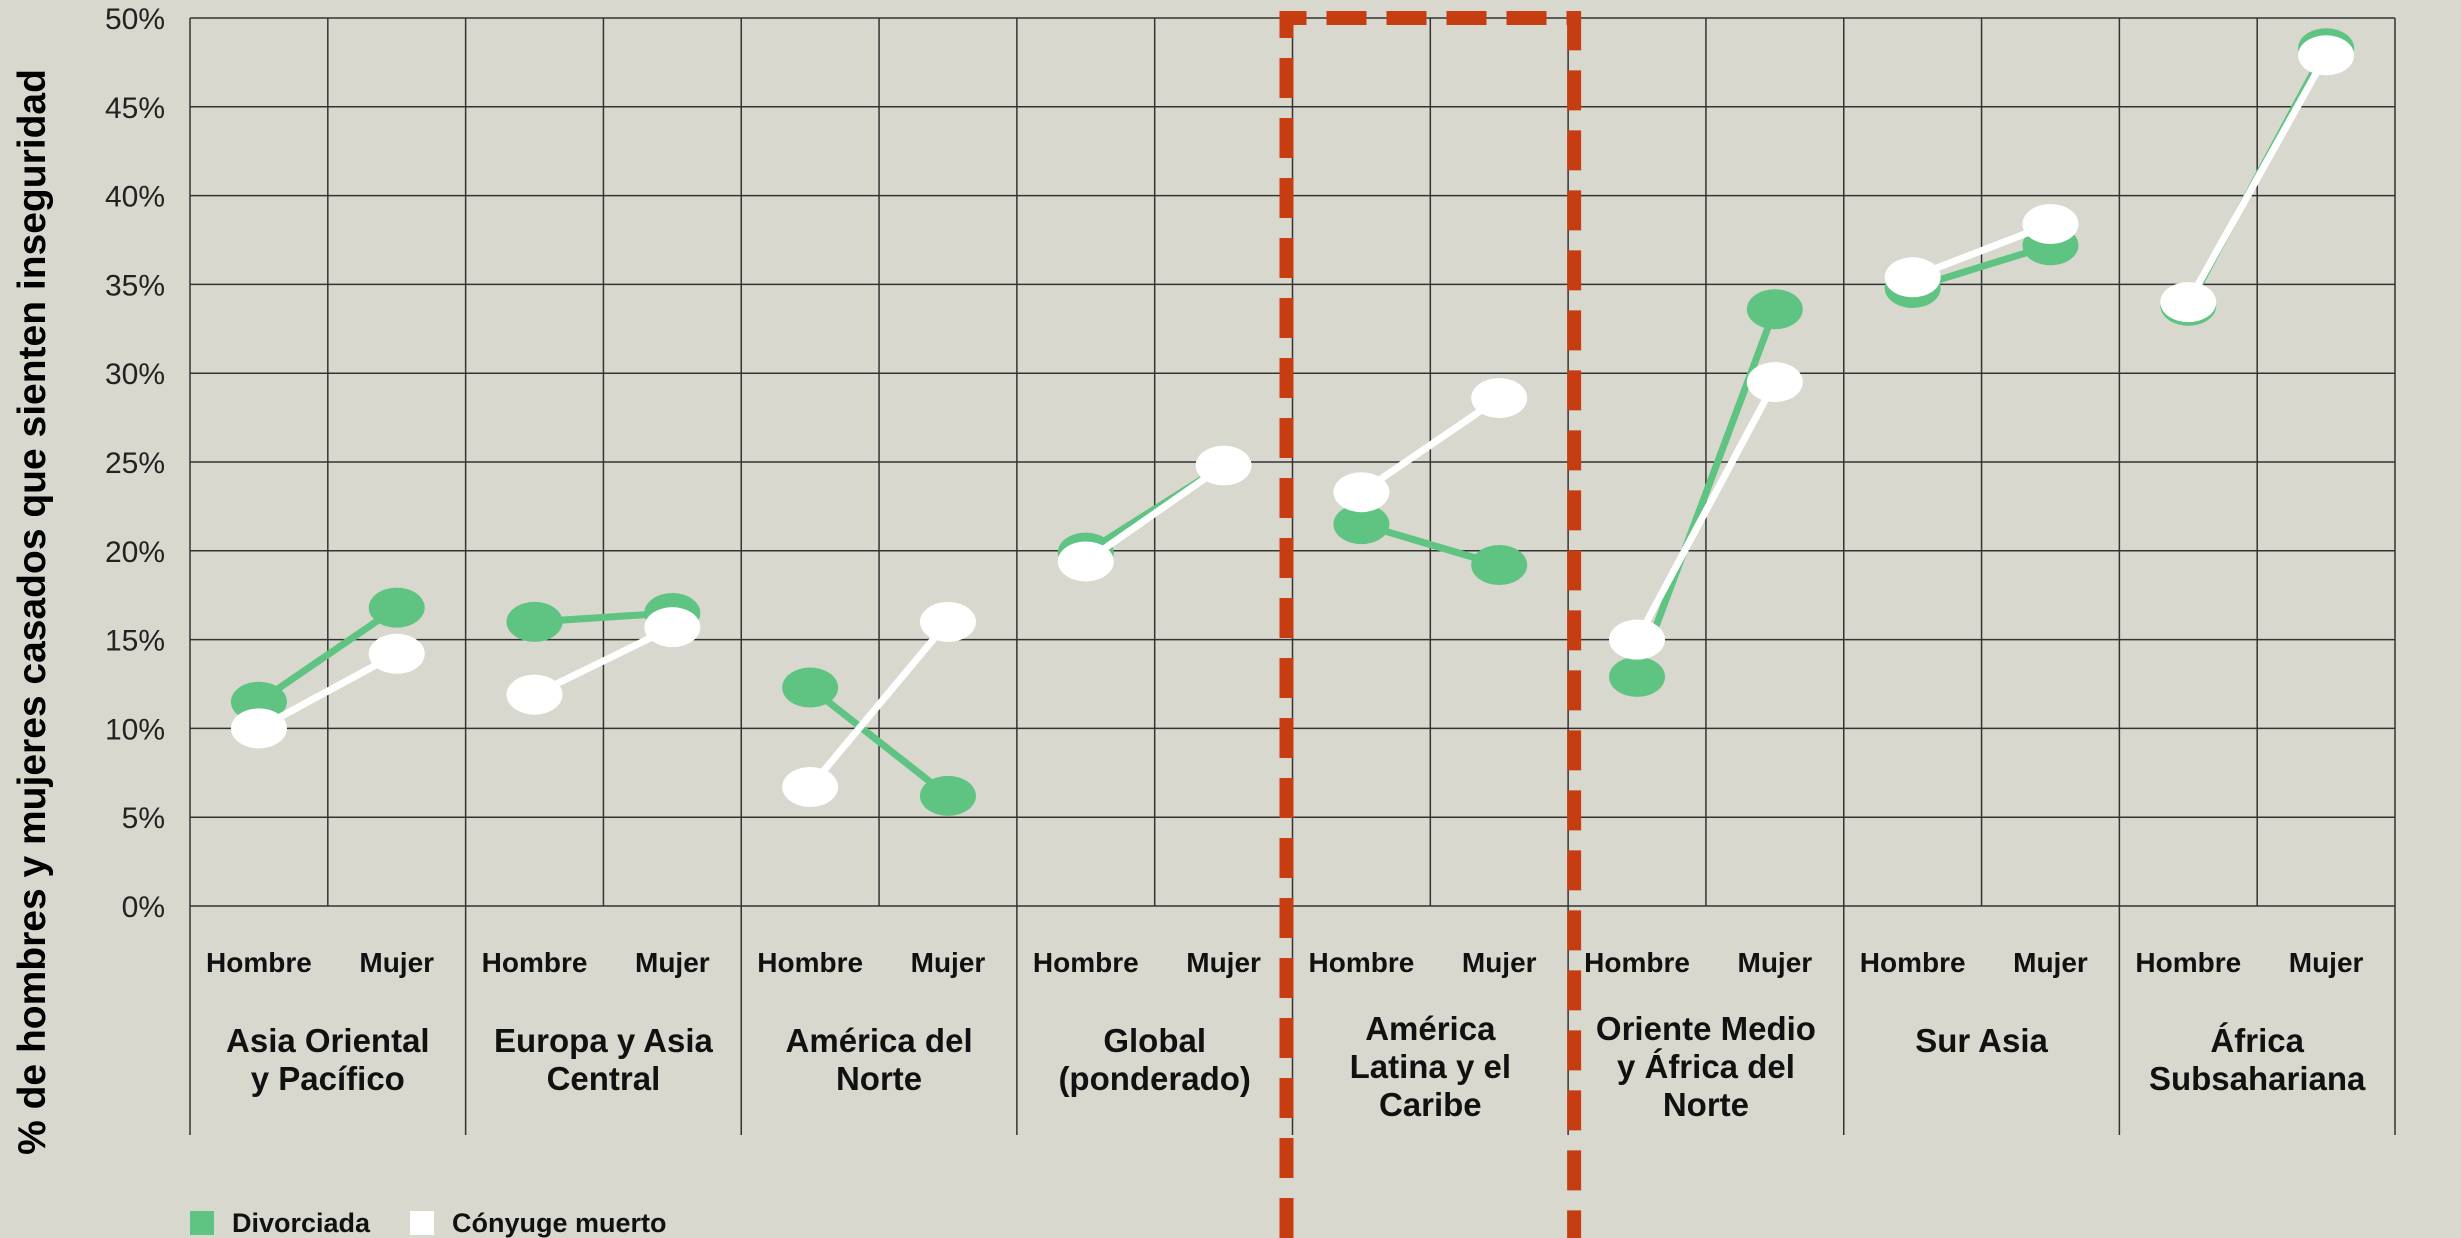 This screenshot has height=1238, width=2461. Describe the element at coordinates (135, 197) in the screenshot. I see `y-tick-label: 40%` at that location.